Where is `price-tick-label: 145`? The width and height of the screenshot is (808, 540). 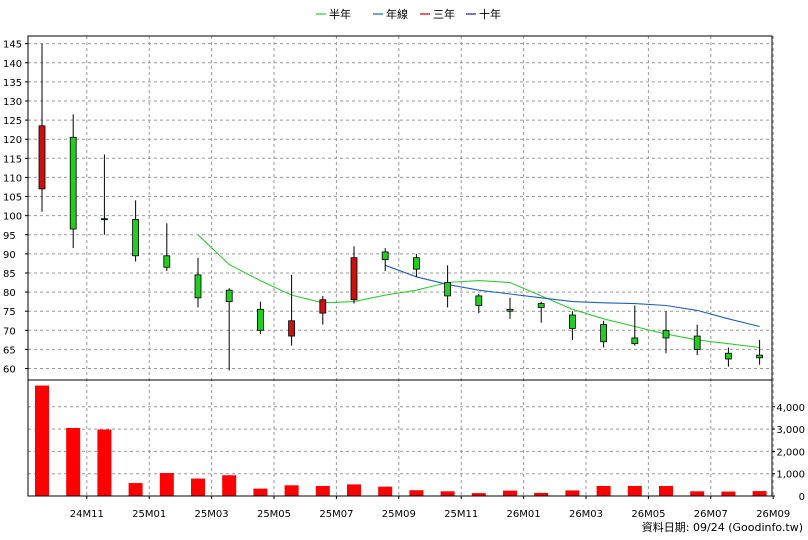 price-tick-label: 145 is located at coordinates (12, 45).